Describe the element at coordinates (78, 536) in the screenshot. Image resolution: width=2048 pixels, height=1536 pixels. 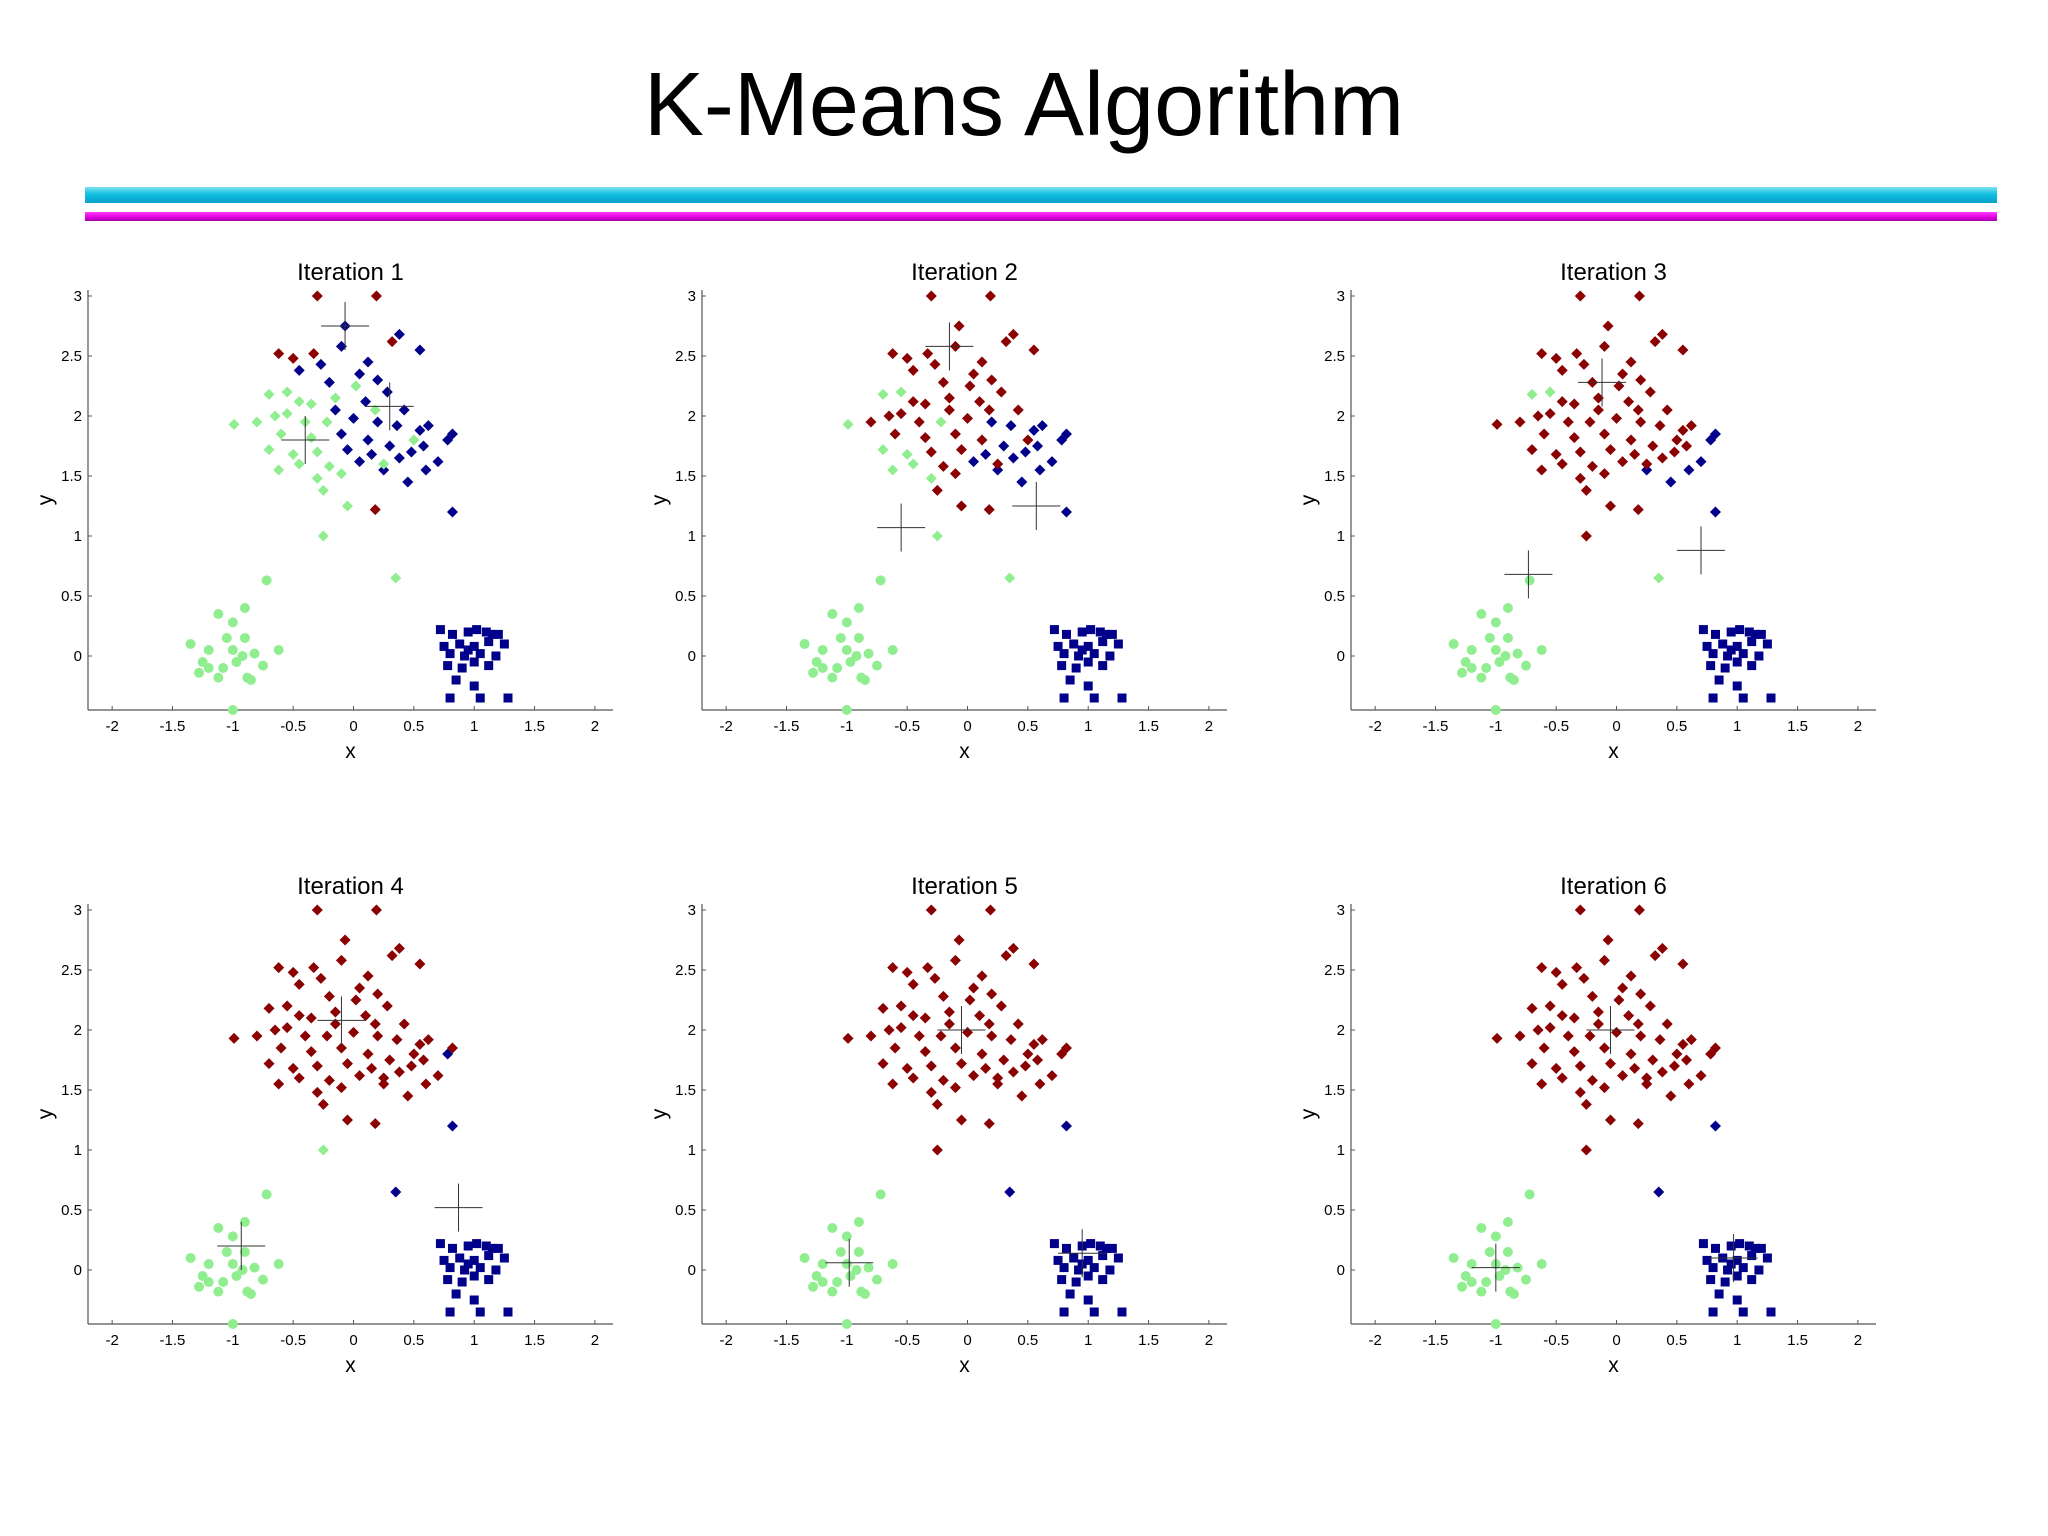
I see `y-tick-label: 1` at that location.